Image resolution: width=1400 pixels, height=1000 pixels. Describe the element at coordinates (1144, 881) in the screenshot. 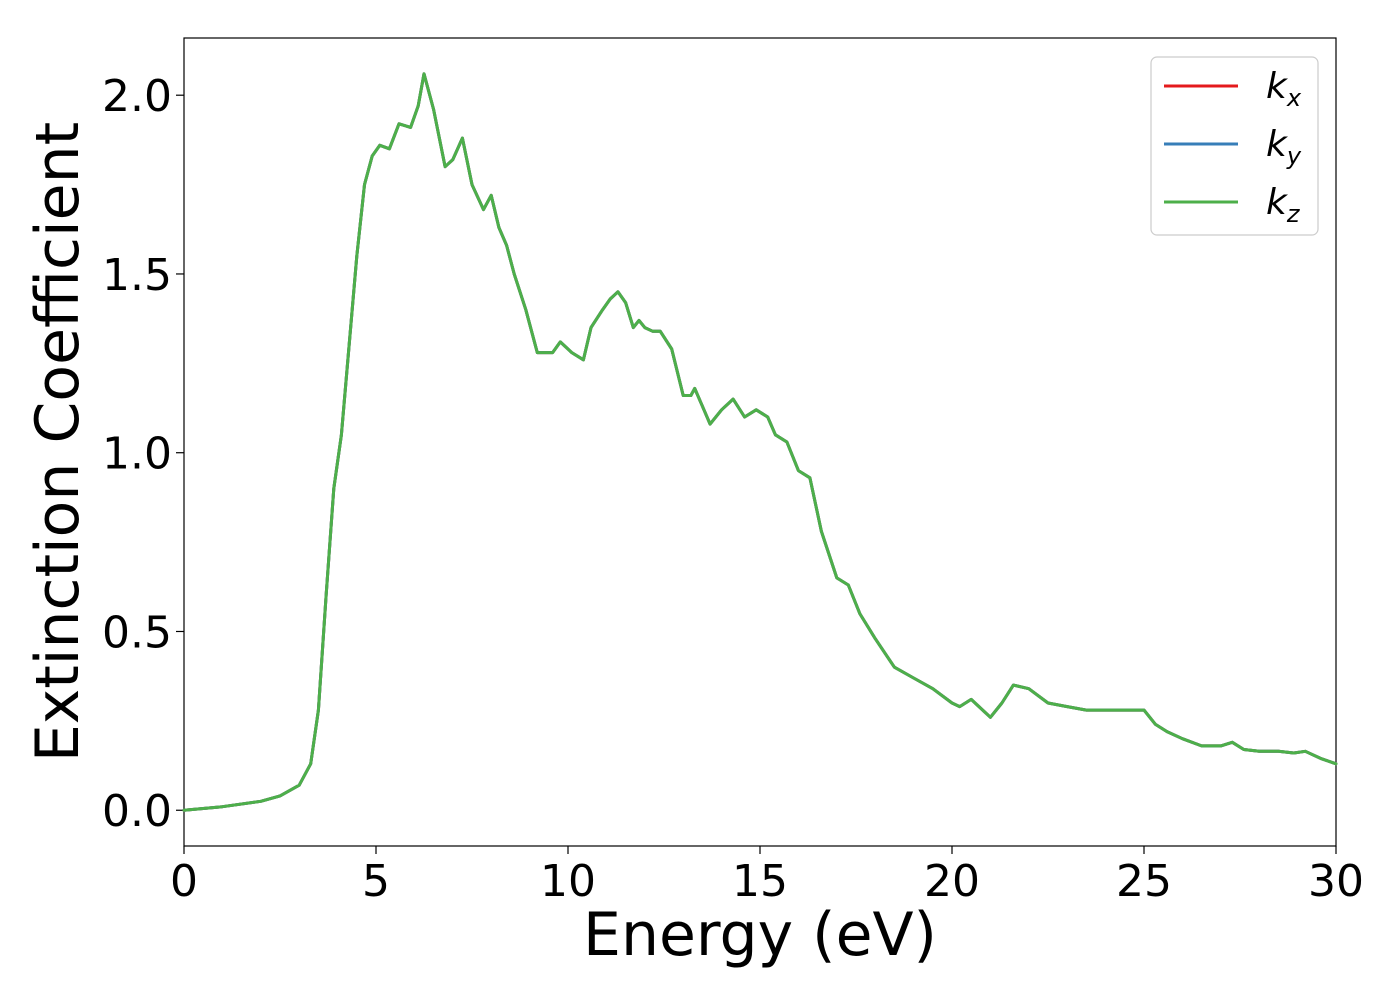

I see `x-tick-label: 25` at that location.